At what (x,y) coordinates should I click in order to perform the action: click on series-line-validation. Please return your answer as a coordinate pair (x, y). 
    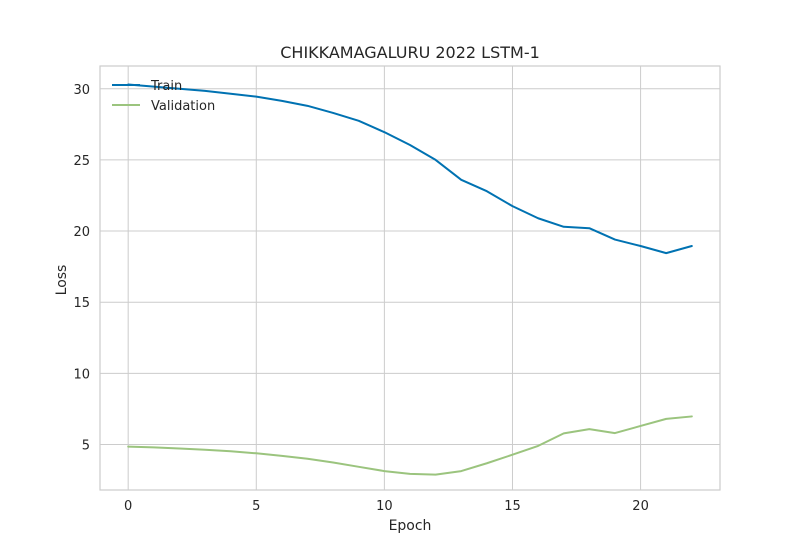
    Looking at the image, I should click on (410, 445).